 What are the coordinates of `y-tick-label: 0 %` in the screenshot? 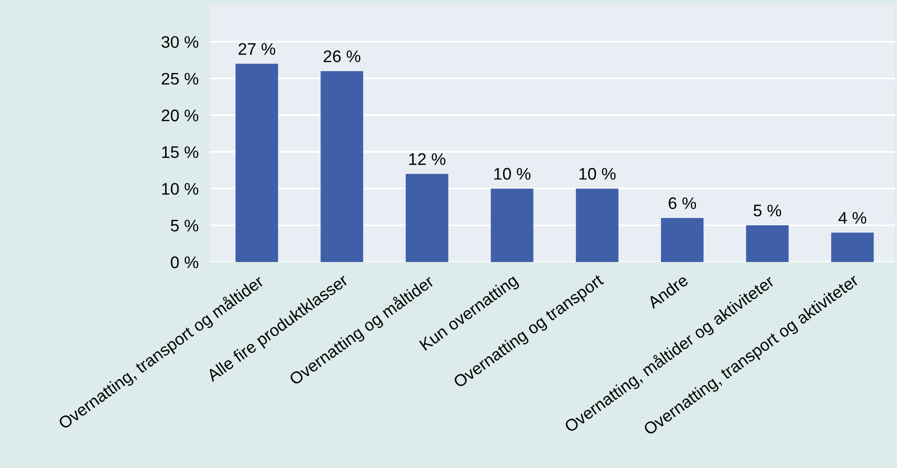 It's located at (184, 262).